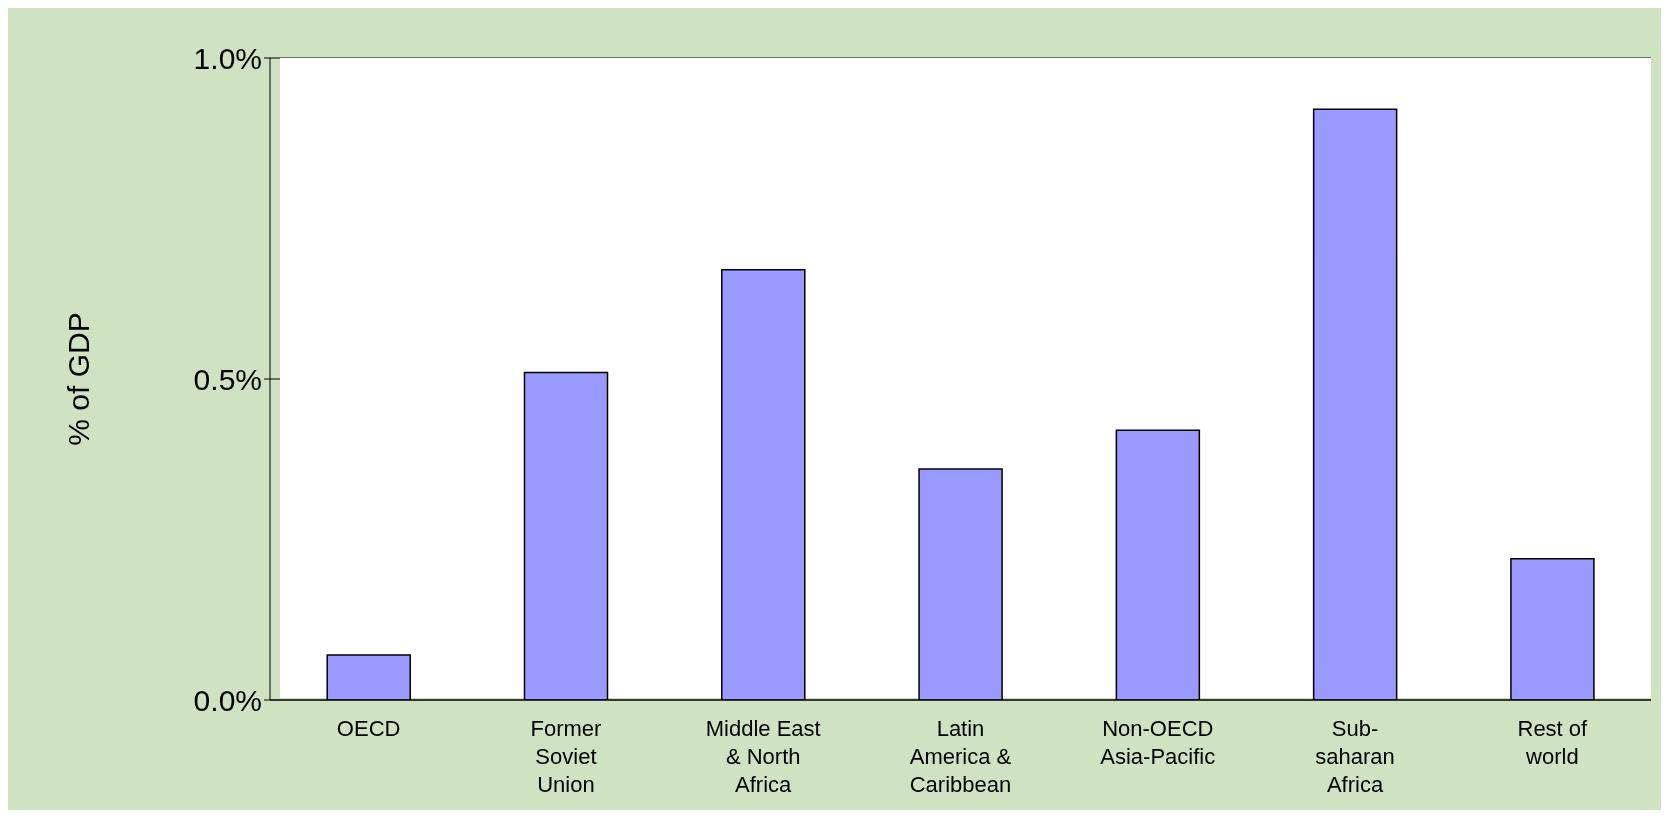  I want to click on y-axis-title: % of GDP, so click(78, 379).